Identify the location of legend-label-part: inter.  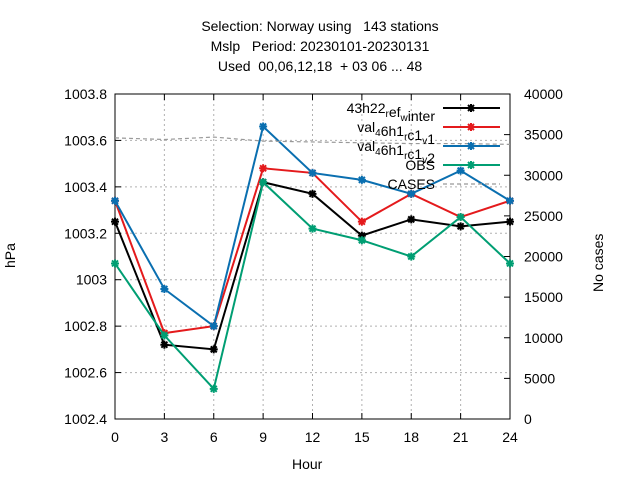
(422, 116).